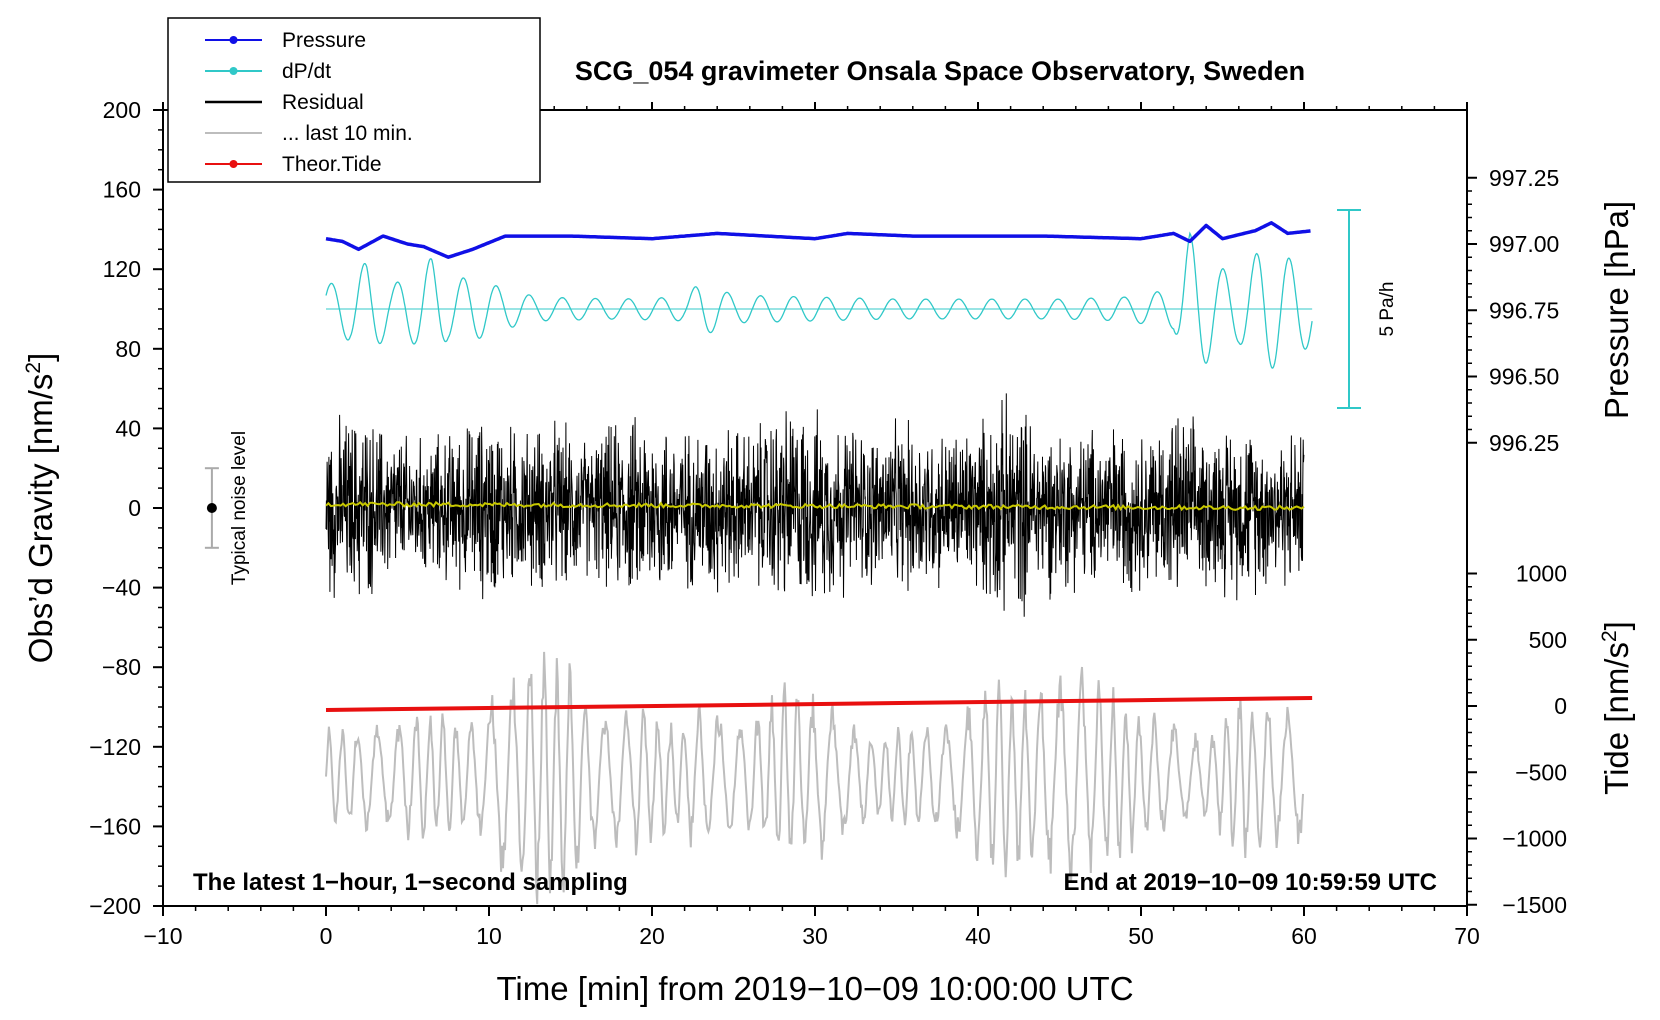  I want to click on pressure-tick-label: 996.25, so click(1524, 443).